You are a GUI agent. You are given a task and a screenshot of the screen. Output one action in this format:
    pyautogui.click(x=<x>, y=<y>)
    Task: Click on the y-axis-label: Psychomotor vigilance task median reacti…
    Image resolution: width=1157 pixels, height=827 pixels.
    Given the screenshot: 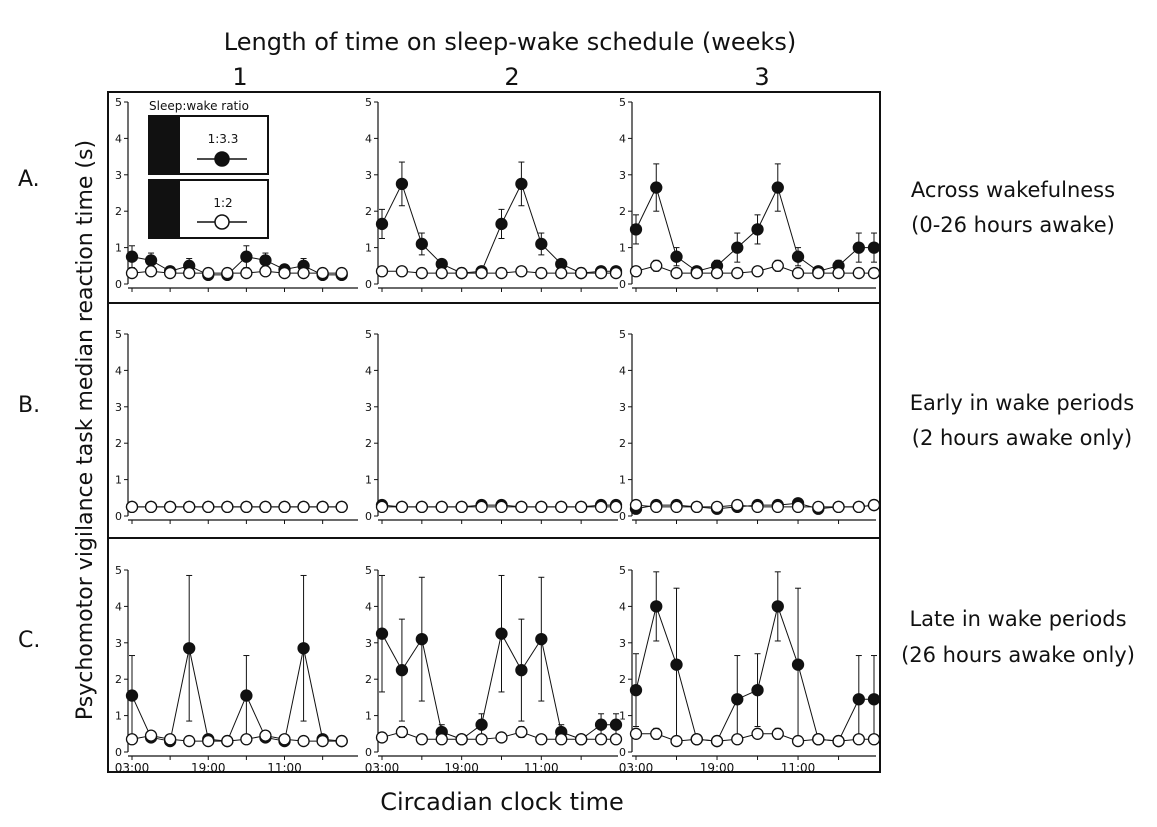 What is the action you would take?
    pyautogui.click(x=85, y=430)
    